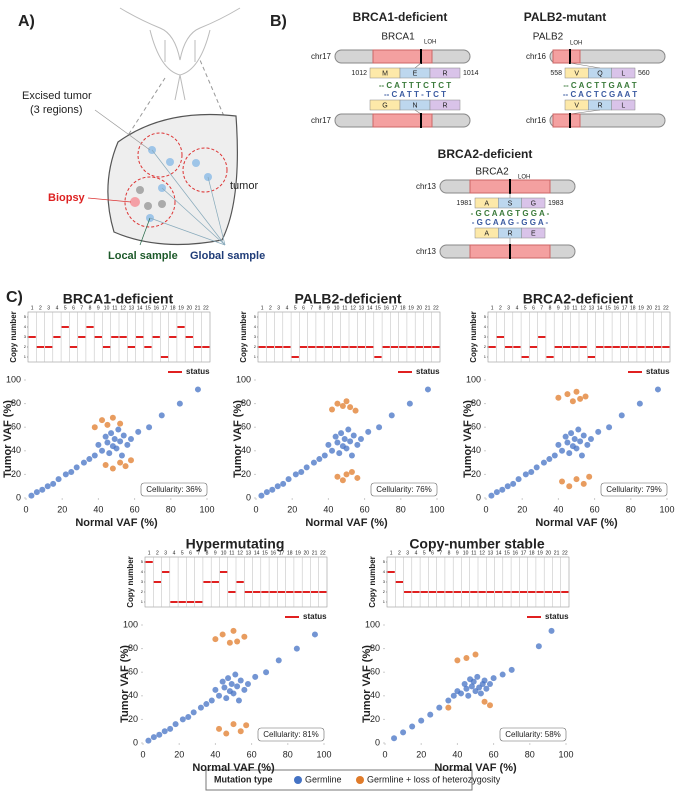 This screenshot has width=685, height=793. Describe the element at coordinates (16, 427) in the screenshot. I see `y-tick-label: 60` at that location.